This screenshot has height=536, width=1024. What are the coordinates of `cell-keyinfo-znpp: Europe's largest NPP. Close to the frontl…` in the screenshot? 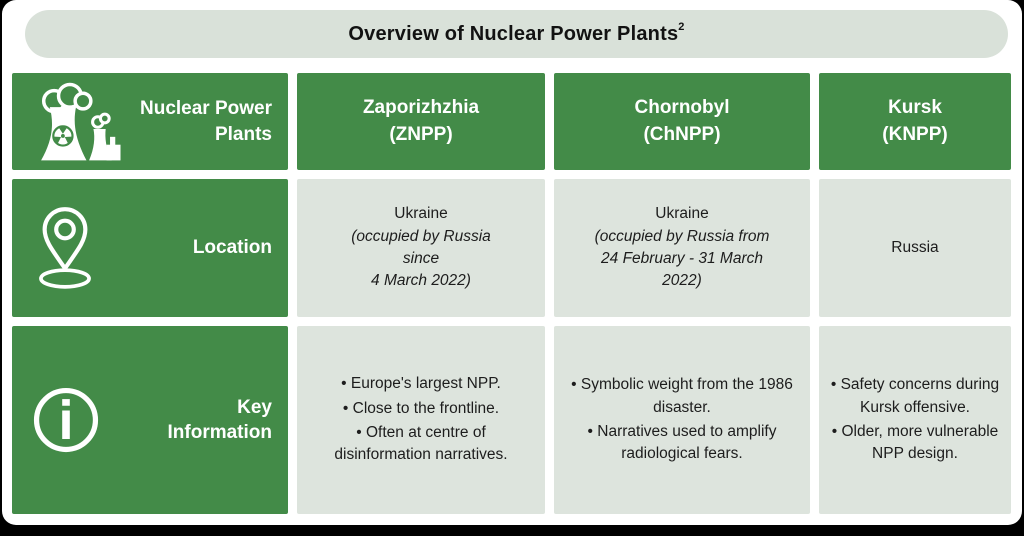 It's located at (421, 420).